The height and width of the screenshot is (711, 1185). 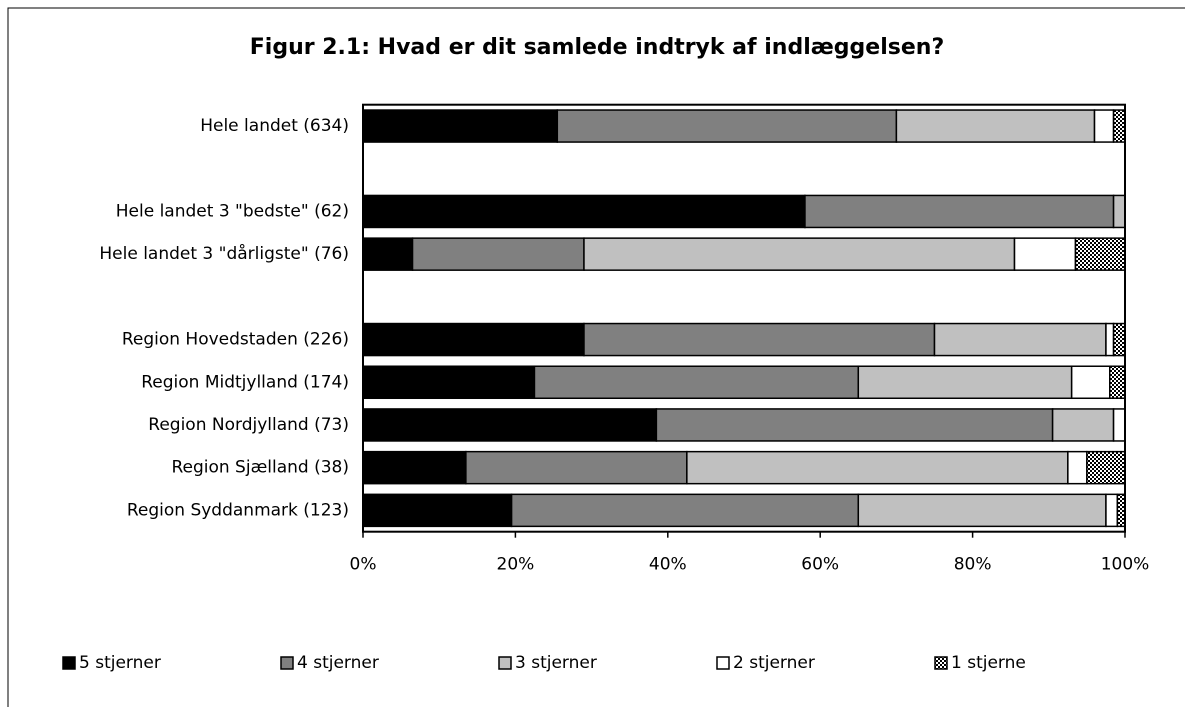 What do you see at coordinates (235, 340) in the screenshot?
I see `y-tick-label: Region Hovedstaden (226)` at bounding box center [235, 340].